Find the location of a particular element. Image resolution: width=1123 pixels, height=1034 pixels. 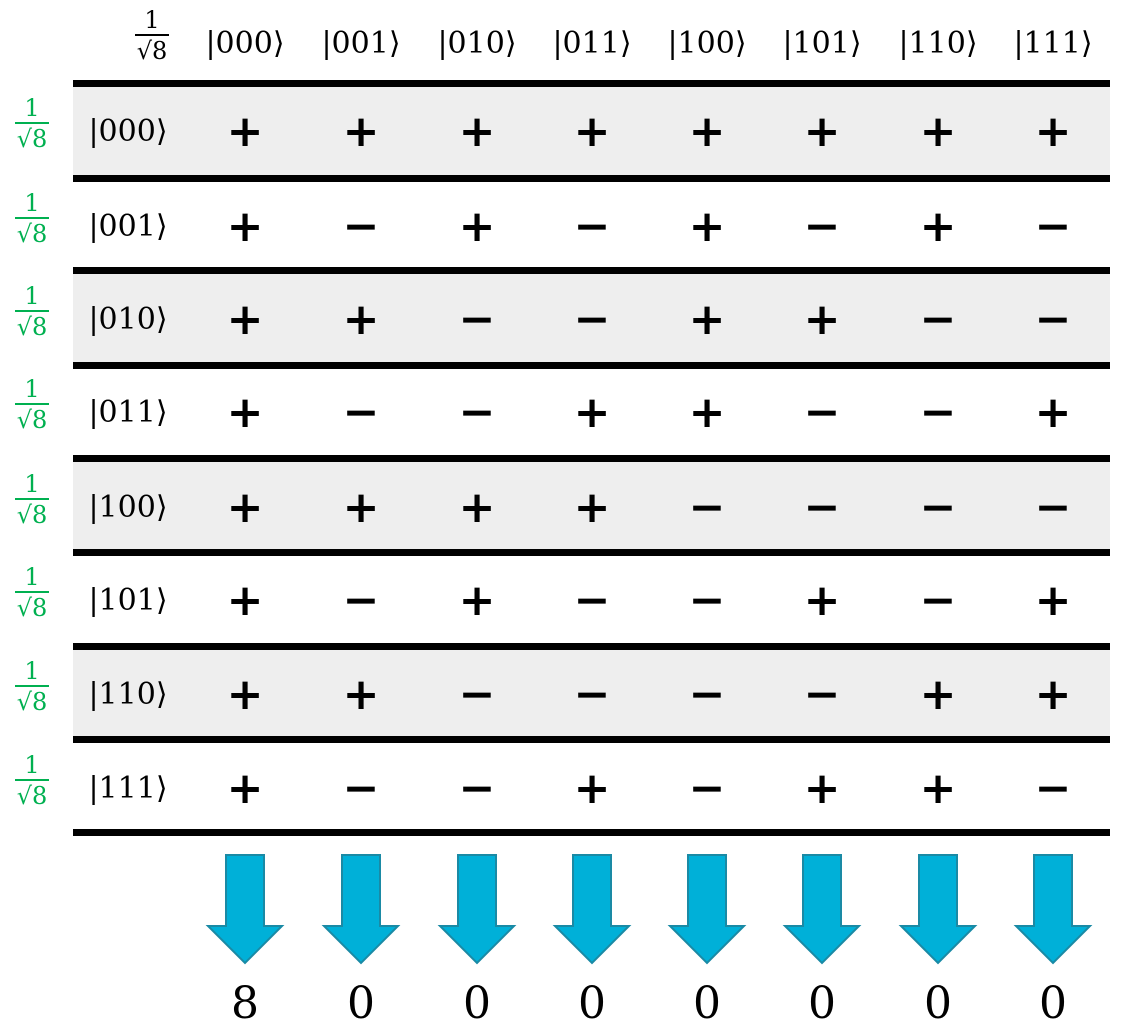

row-label: |010⟩ is located at coordinates (128, 319).